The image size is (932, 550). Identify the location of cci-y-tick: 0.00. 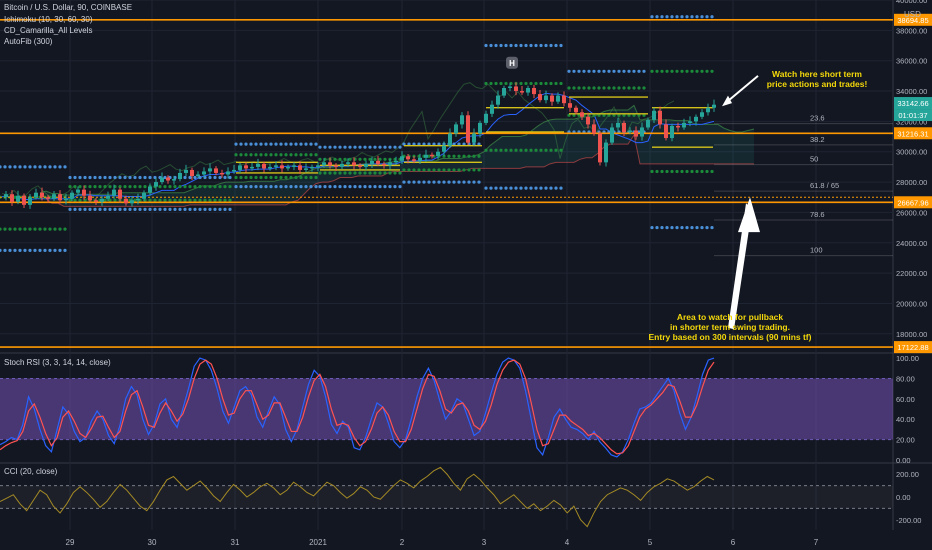
(903, 497).